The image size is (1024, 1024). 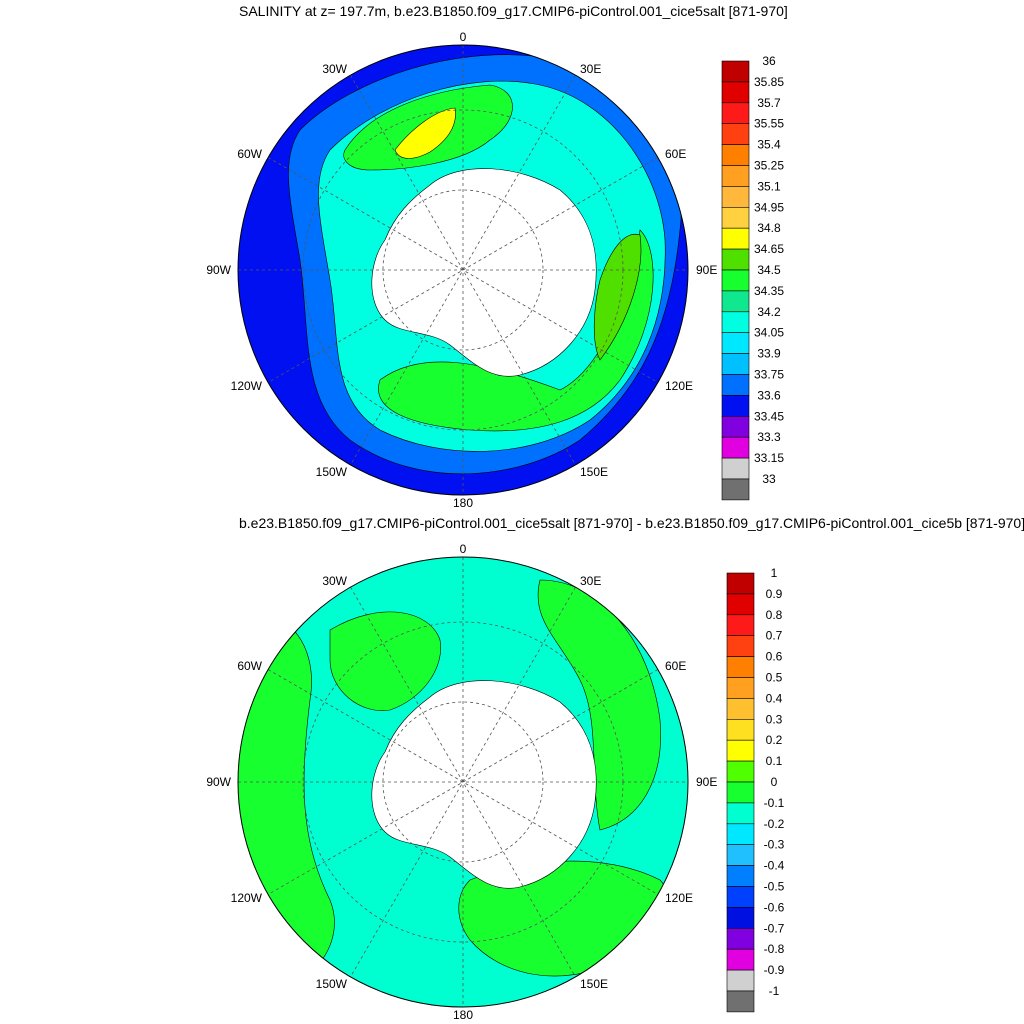 What do you see at coordinates (769, 207) in the screenshot?
I see `top-colorbar-label: 34.95` at bounding box center [769, 207].